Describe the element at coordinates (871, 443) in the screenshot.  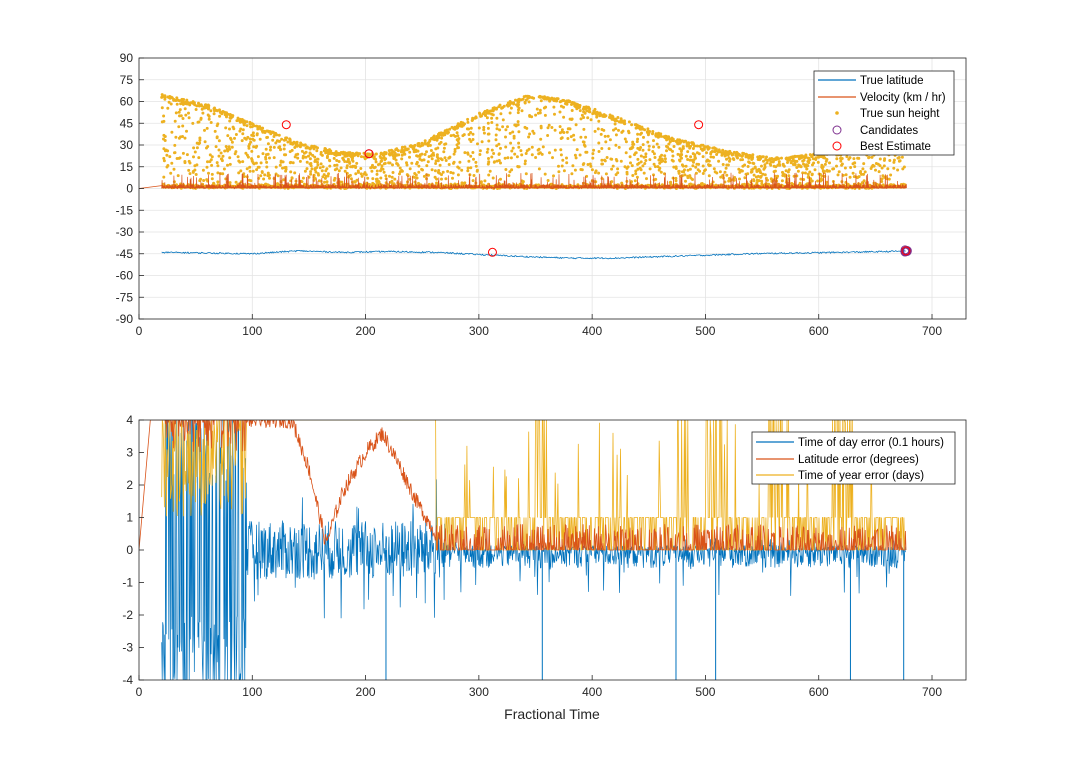
I see `legend-tod-error: Time of day error (0.1 hours)` at that location.